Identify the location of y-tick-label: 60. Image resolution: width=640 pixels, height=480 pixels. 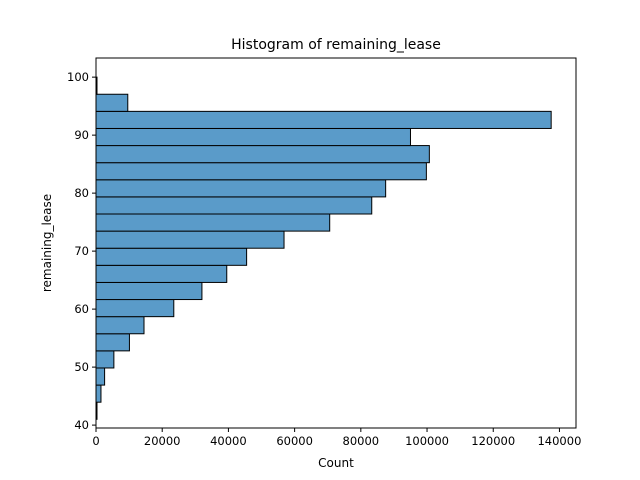
(81, 309).